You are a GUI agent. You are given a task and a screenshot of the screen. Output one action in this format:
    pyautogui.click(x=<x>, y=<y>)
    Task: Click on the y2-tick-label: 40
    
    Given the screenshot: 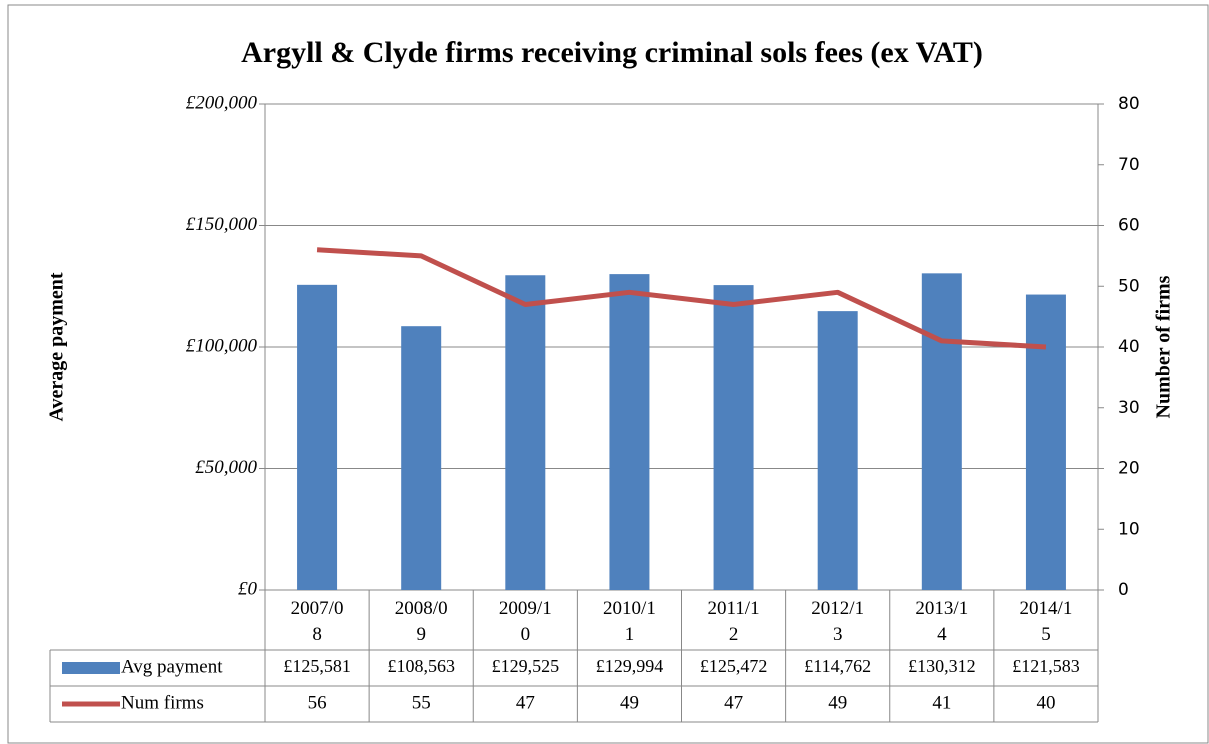 What is the action you would take?
    pyautogui.click(x=1129, y=347)
    